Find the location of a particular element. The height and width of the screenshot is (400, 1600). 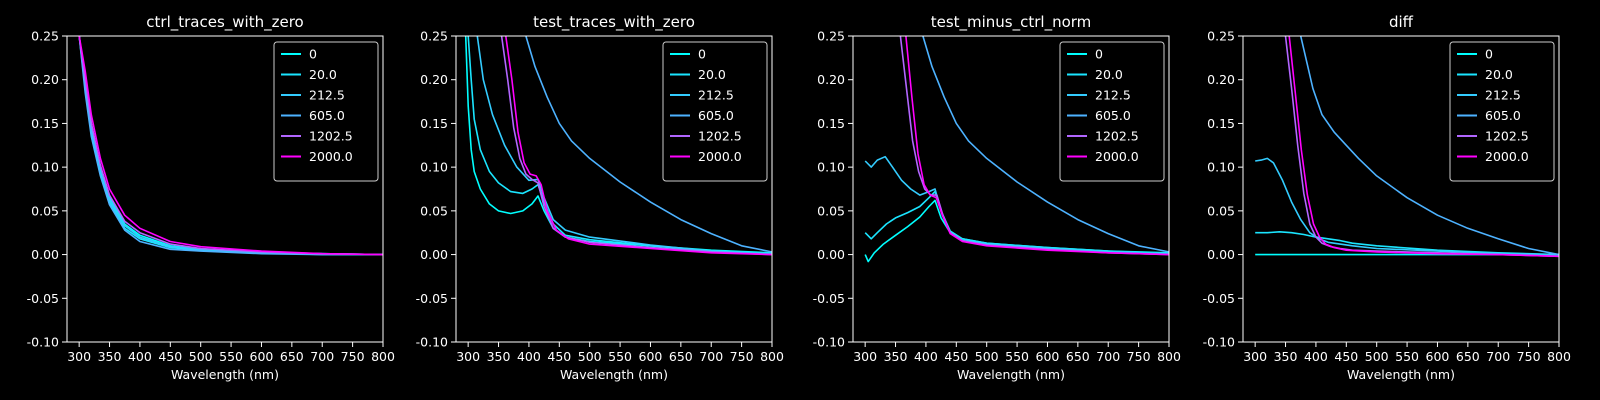

chart-title: test_traces_with_zero is located at coordinates (614, 22).